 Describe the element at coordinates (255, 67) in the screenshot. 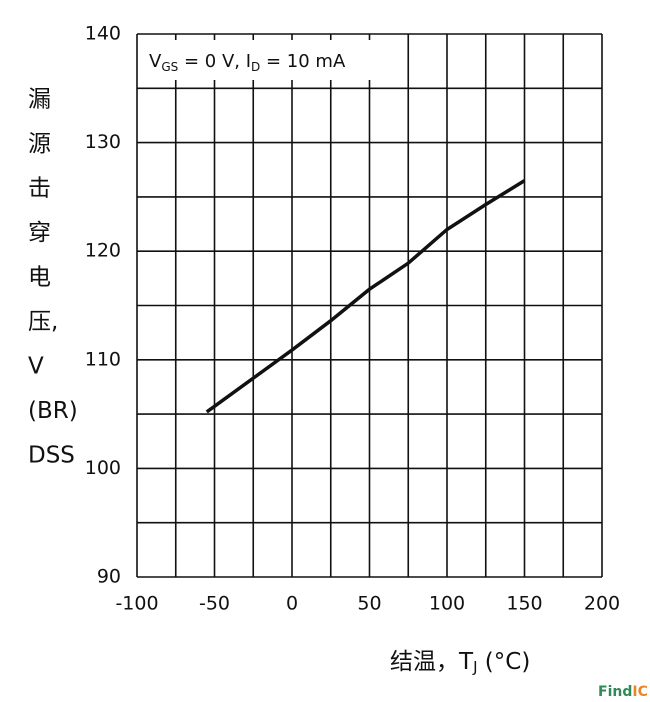

I see `annotation-subscript: D` at that location.